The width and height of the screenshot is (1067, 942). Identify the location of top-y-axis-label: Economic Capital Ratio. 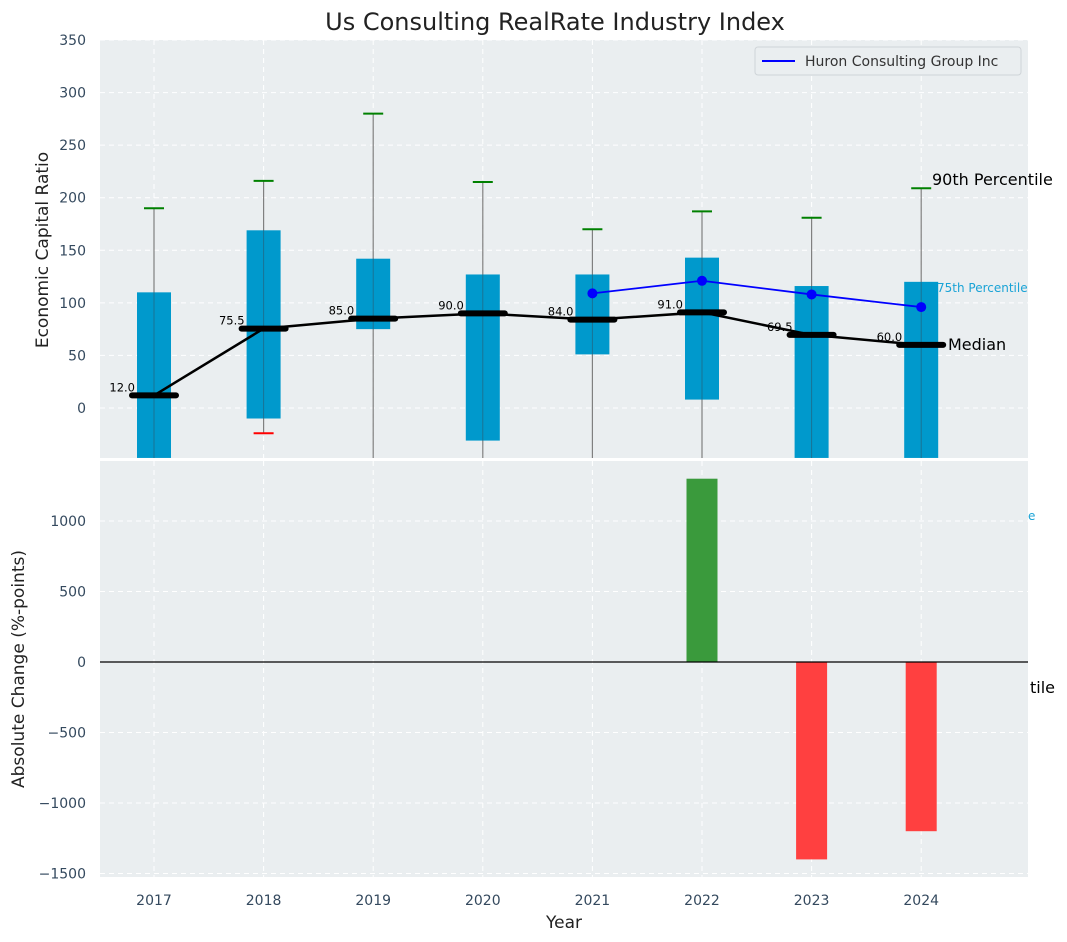
(43, 250).